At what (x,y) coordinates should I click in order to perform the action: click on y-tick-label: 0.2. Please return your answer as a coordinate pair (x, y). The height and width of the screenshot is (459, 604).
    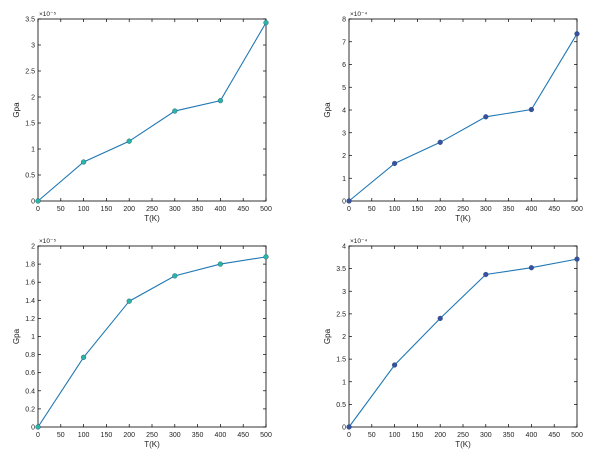
    Looking at the image, I should click on (30, 409).